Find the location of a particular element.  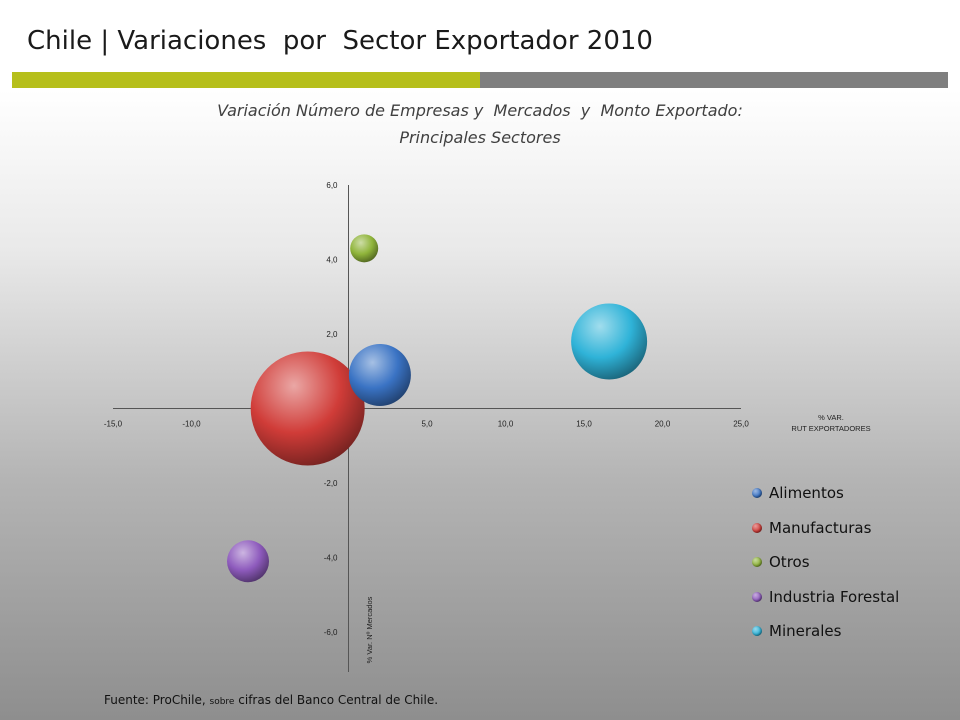

bubble-minerales is located at coordinates (609, 341).